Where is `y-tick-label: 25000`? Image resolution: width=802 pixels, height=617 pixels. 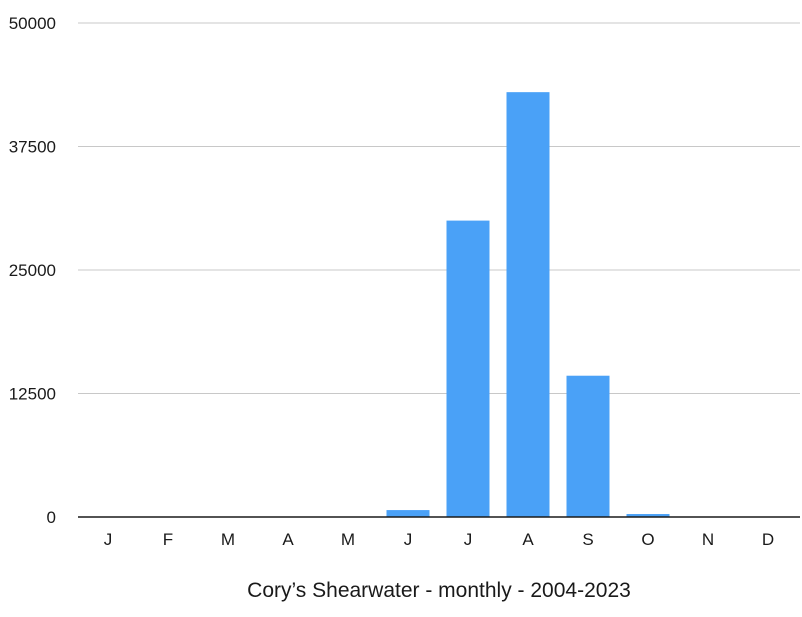
y-tick-label: 25000 is located at coordinates (32, 270).